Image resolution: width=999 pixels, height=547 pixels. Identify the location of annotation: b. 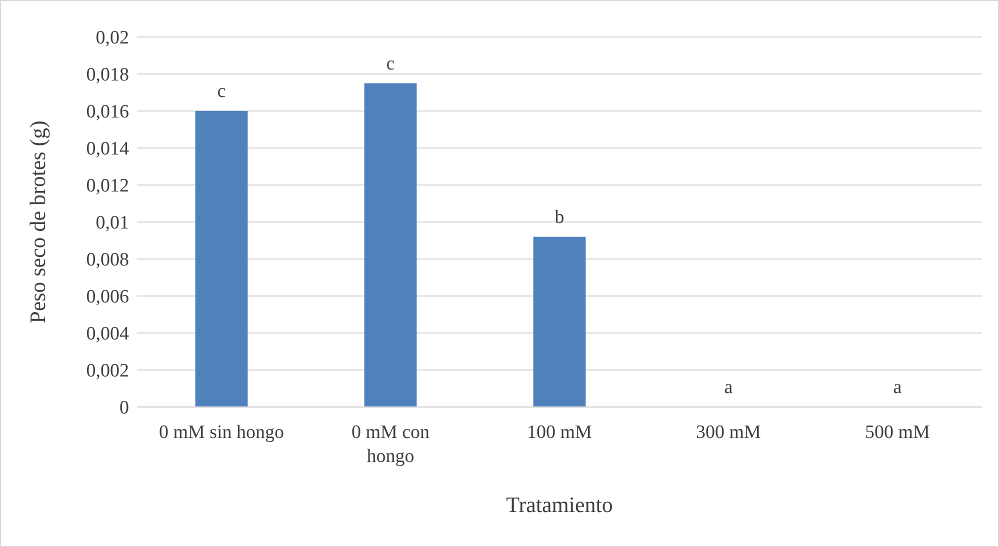
(559, 217).